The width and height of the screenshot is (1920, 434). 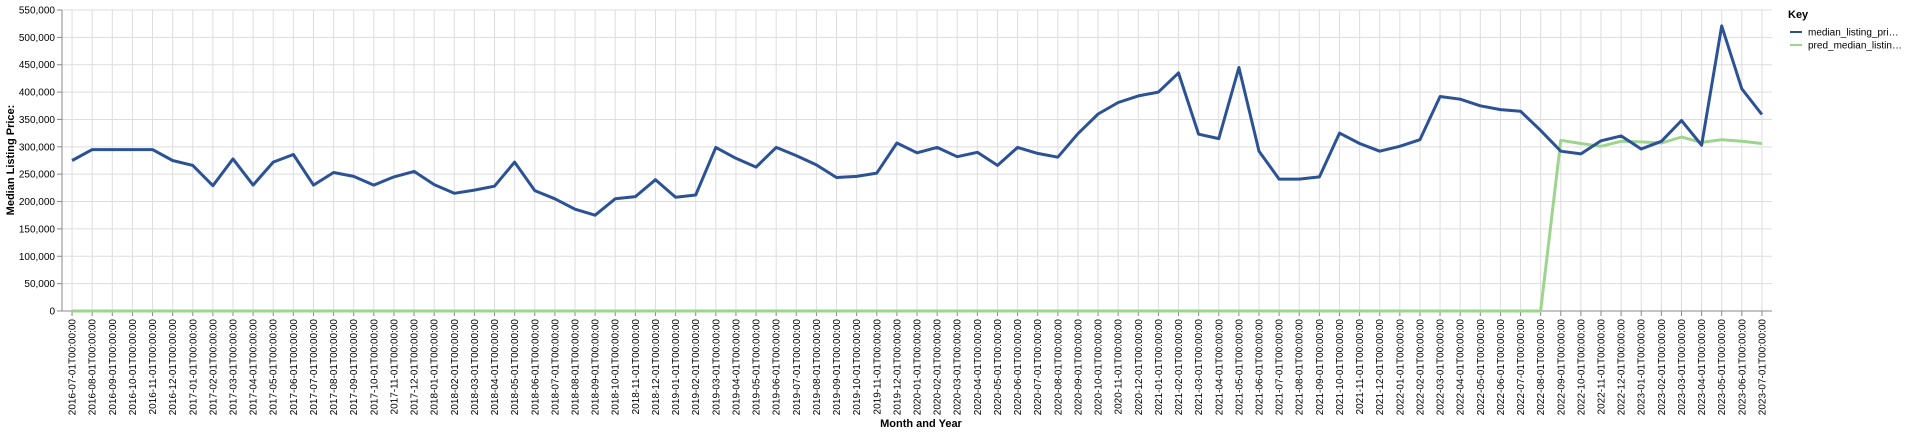 What do you see at coordinates (1420, 367) in the screenshot?
I see `x-tick-label: 2022-02-01T00:00:00` at bounding box center [1420, 367].